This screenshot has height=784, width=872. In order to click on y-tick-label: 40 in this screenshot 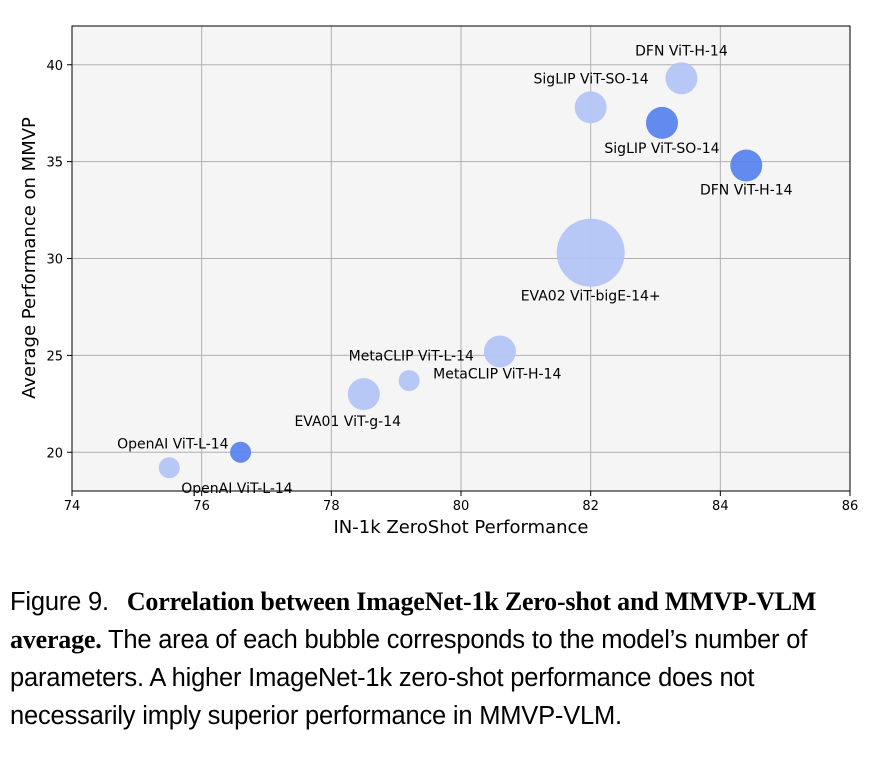, I will do `click(54, 66)`.